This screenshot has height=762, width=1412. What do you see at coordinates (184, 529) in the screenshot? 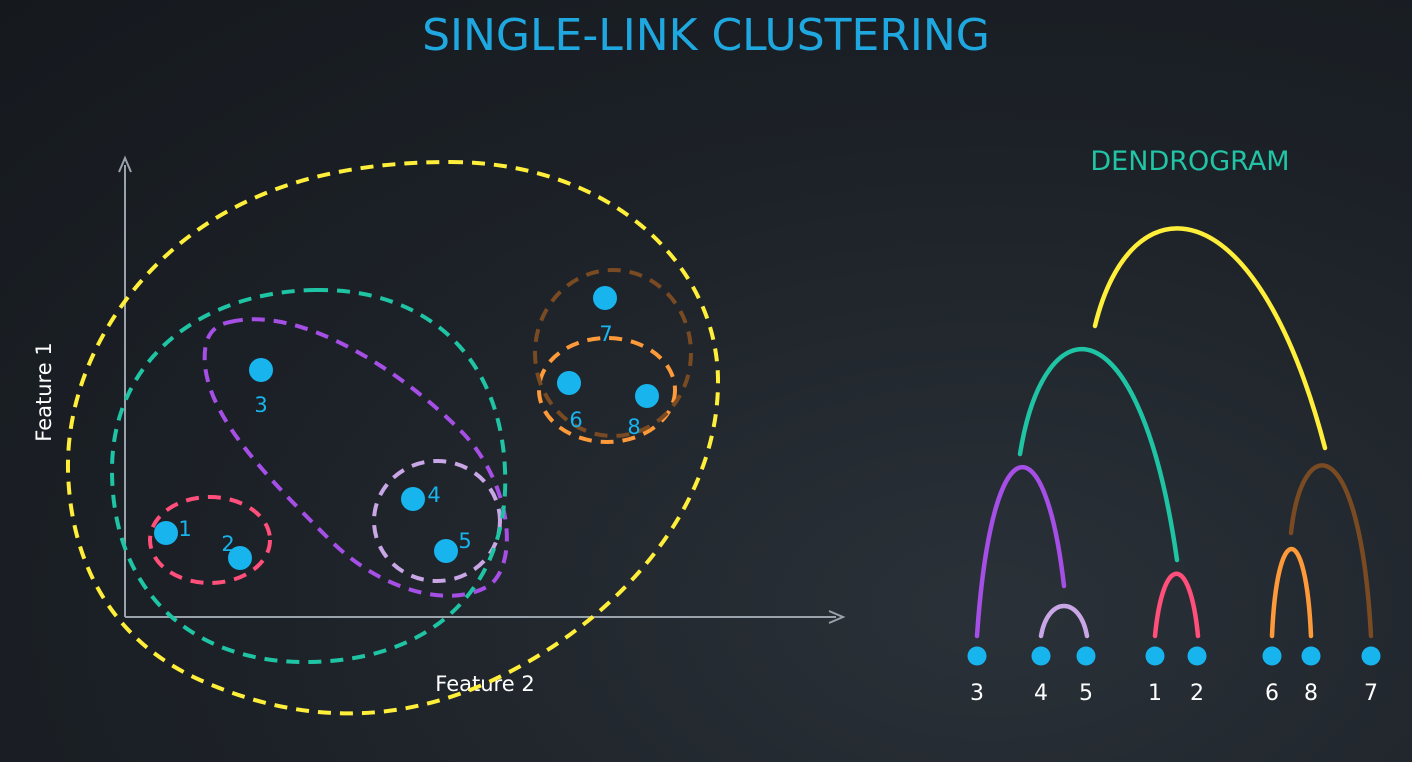
I see `point-label-1: 1` at bounding box center [184, 529].